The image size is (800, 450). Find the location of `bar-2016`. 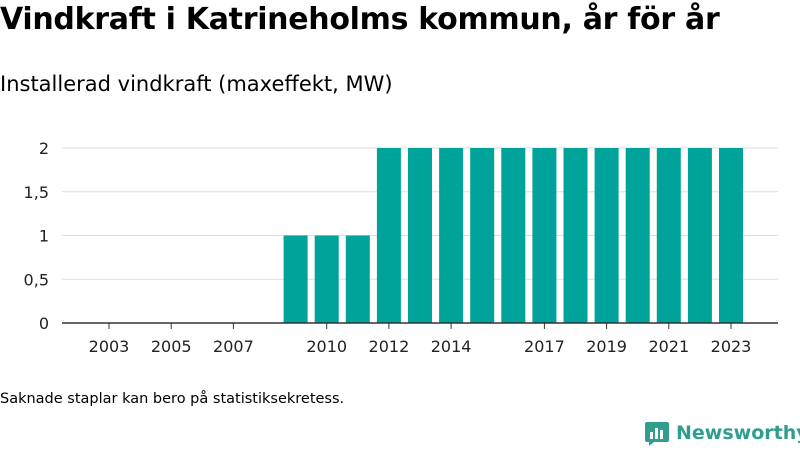

bar-2016 is located at coordinates (513, 235).